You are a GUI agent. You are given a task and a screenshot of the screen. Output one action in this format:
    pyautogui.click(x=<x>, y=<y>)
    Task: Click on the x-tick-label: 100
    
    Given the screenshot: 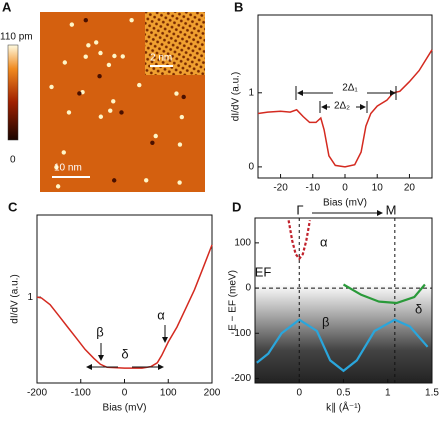 What is the action you would take?
    pyautogui.click(x=168, y=393)
    